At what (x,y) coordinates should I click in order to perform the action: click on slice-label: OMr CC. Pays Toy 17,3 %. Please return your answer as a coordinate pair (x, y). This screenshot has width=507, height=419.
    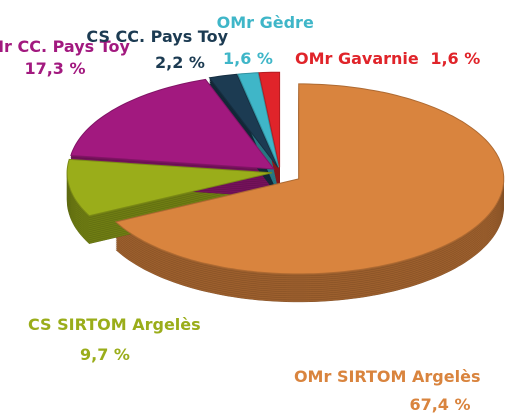
    Looking at the image, I should click on (68, 57).